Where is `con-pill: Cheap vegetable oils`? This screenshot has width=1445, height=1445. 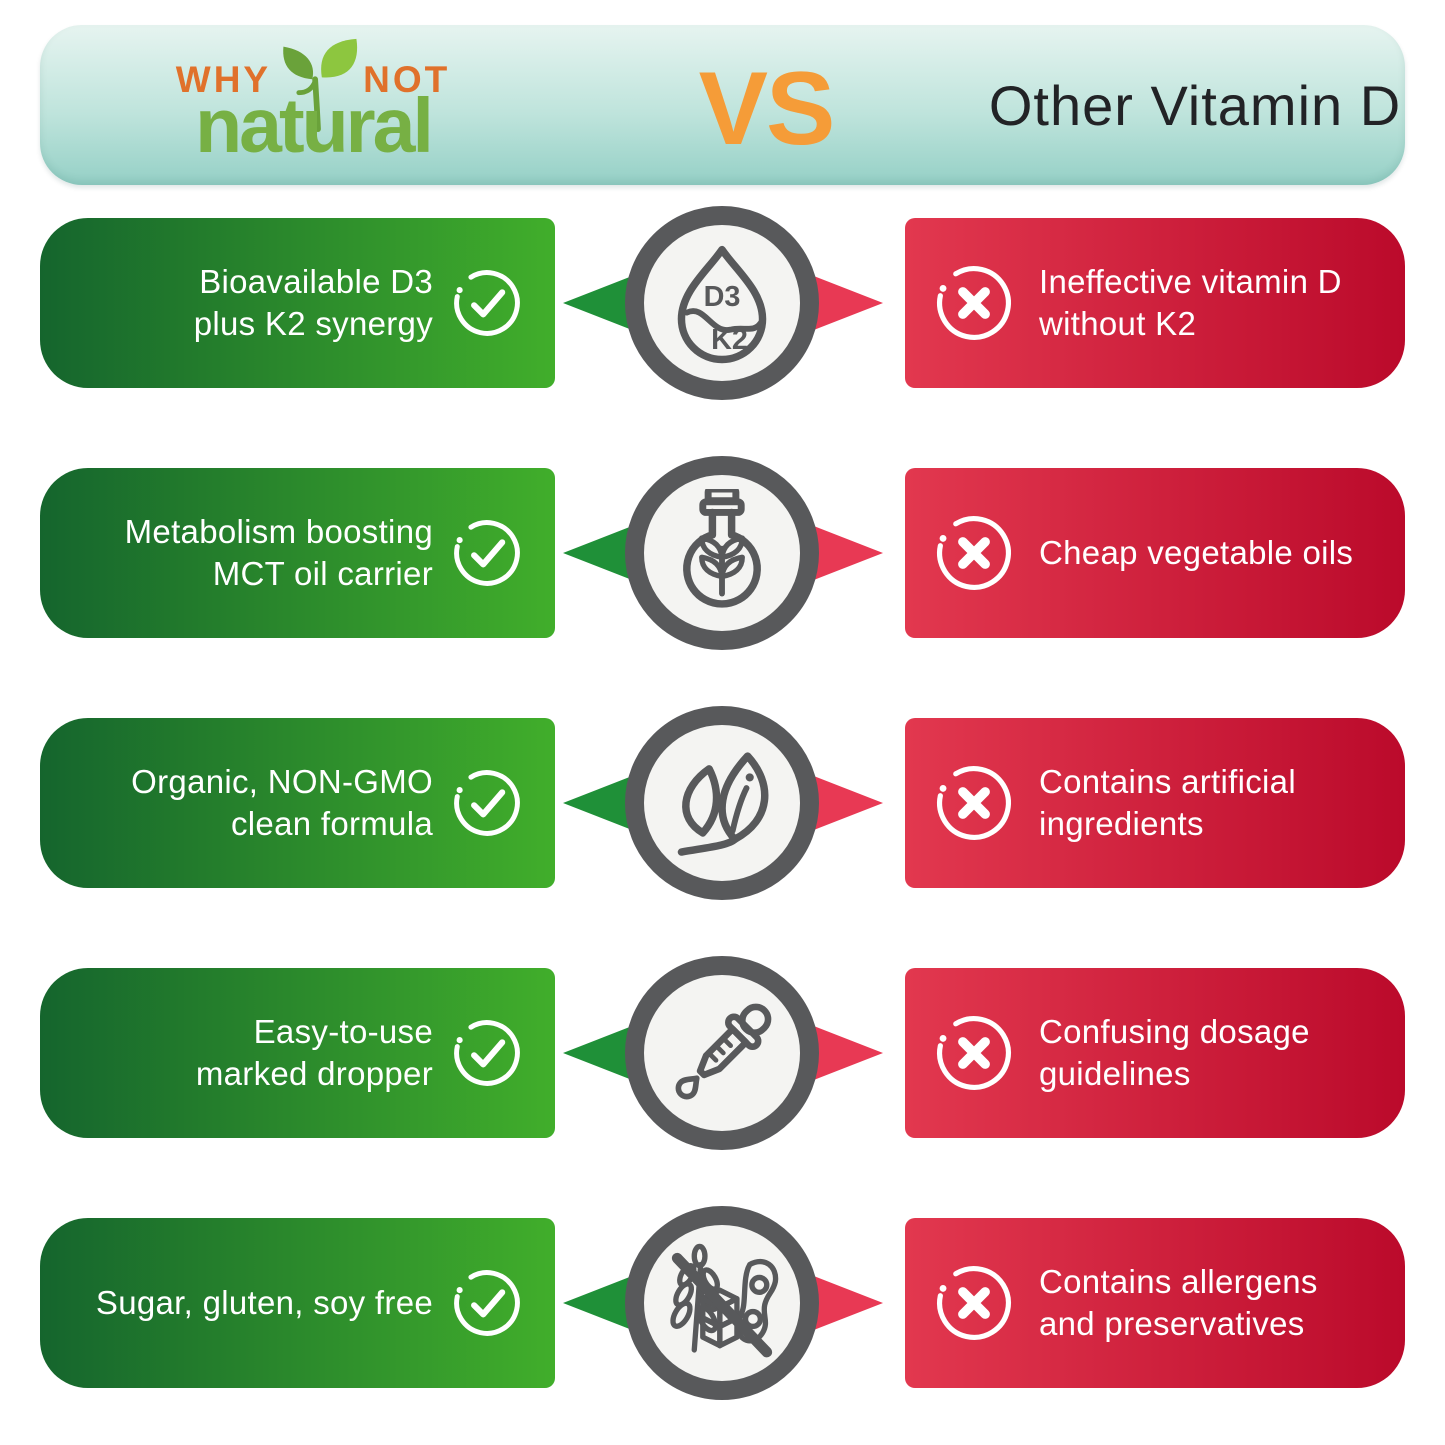
con-pill: Cheap vegetable oils is located at coordinates (1155, 553).